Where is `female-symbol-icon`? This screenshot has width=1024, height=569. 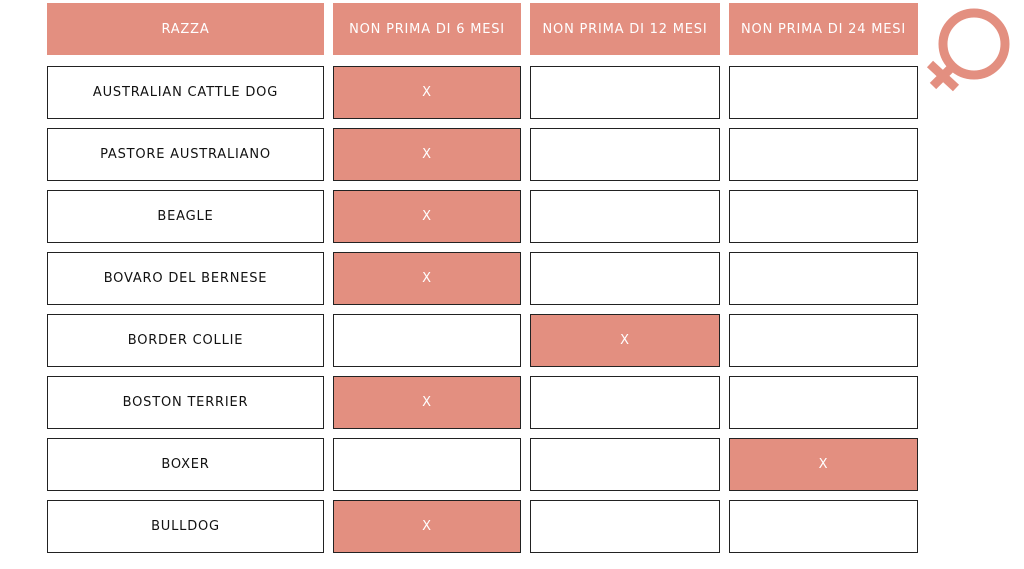 female-symbol-icon is located at coordinates (968, 50).